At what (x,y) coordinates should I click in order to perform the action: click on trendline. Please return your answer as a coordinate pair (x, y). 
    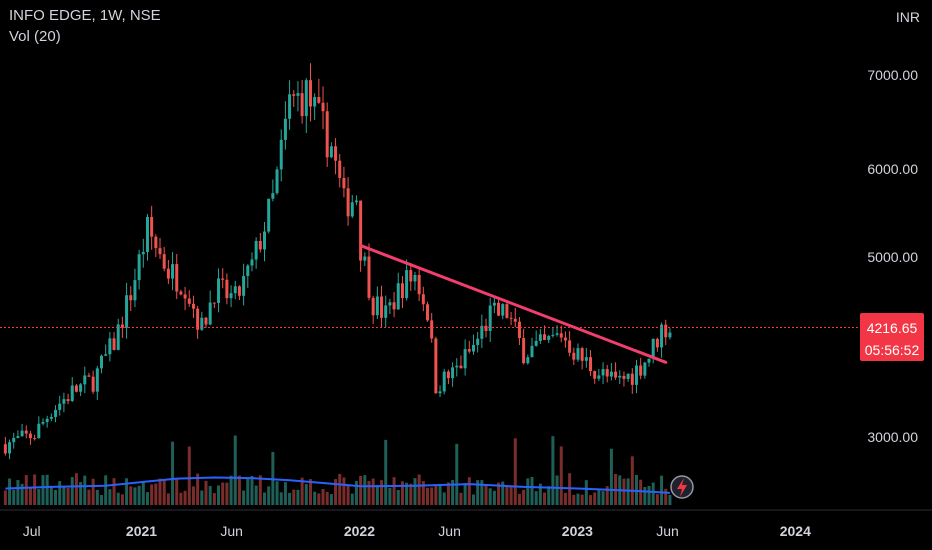
    Looking at the image, I should click on (513, 304).